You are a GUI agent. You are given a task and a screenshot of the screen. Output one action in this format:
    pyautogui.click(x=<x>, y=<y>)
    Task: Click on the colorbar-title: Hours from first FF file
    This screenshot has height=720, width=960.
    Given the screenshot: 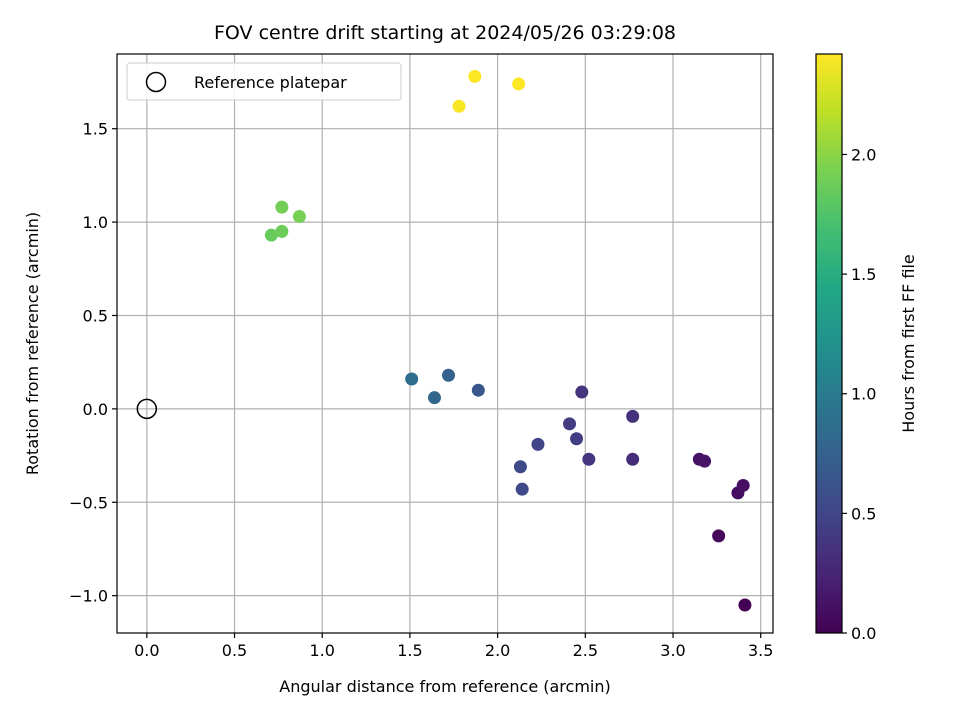 What is the action you would take?
    pyautogui.click(x=908, y=343)
    